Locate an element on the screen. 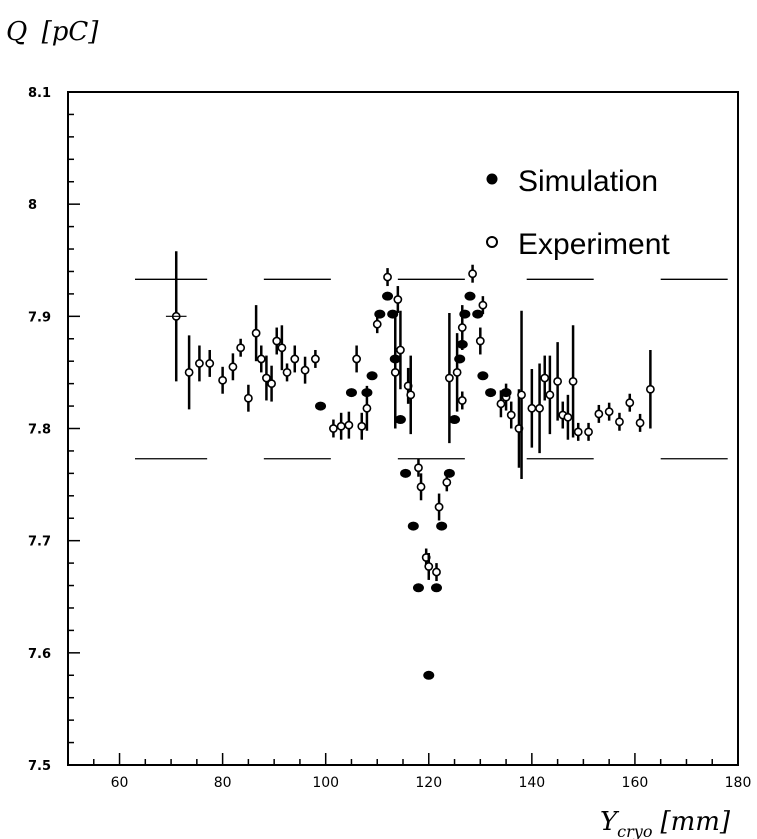  y-tick-label: 8.1 is located at coordinates (39, 93).